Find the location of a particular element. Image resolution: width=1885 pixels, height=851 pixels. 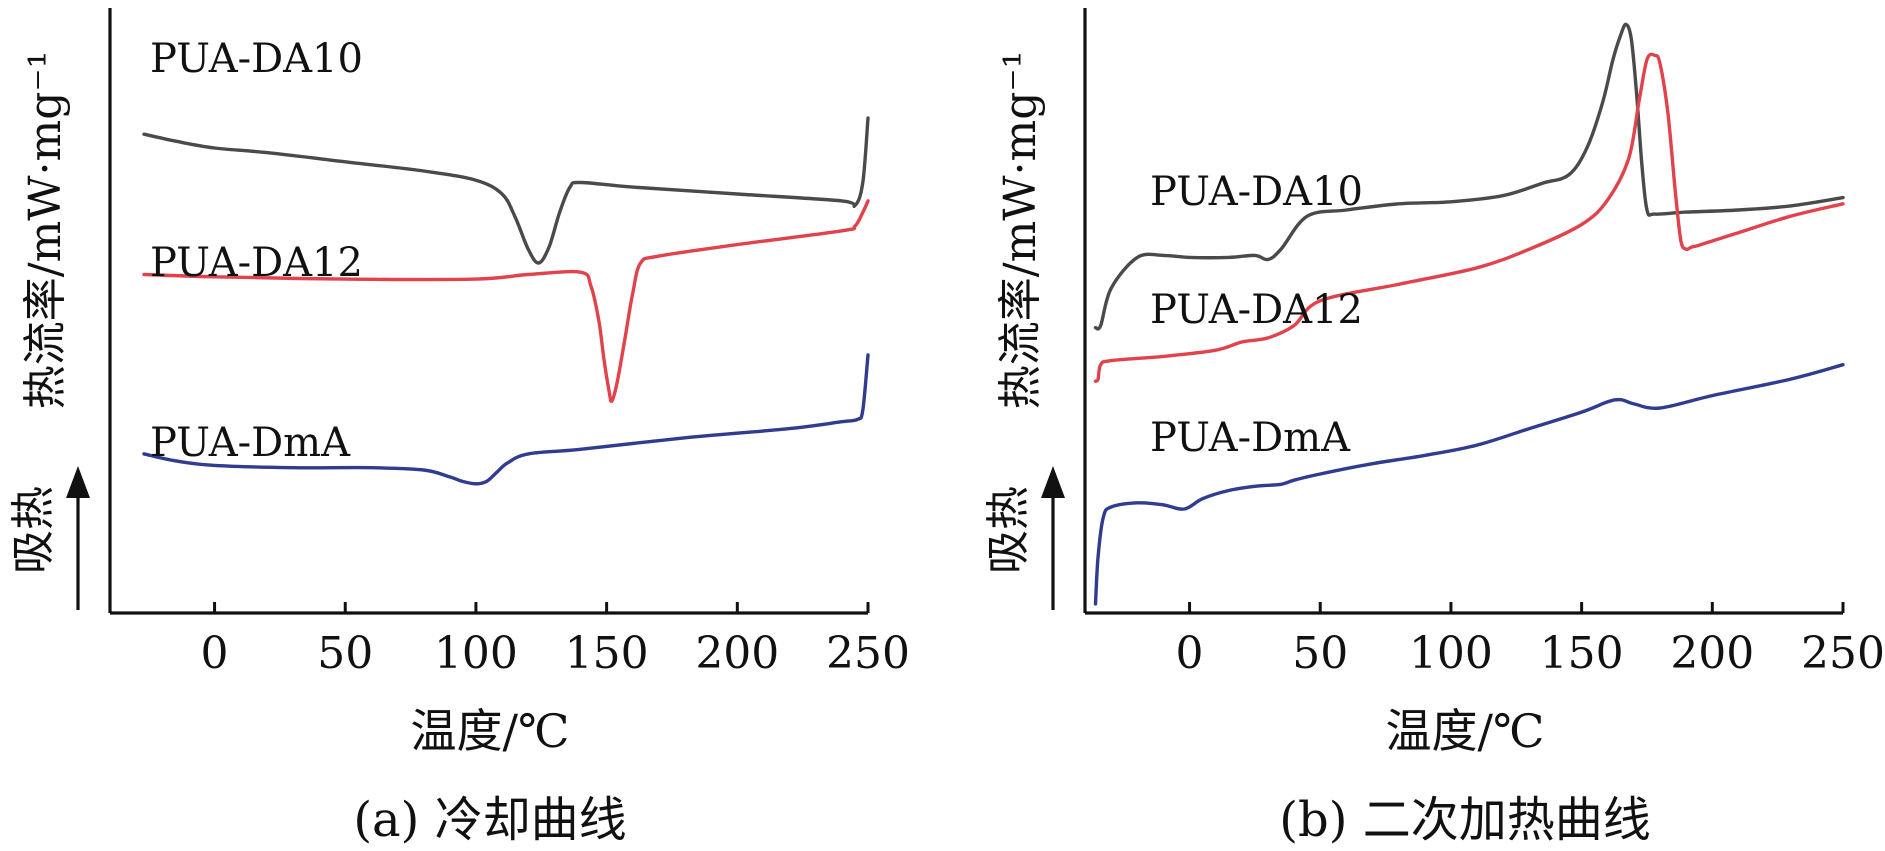

panel-a-y-label: 热流率/mW·mg⁻¹ is located at coordinates (45, 230).